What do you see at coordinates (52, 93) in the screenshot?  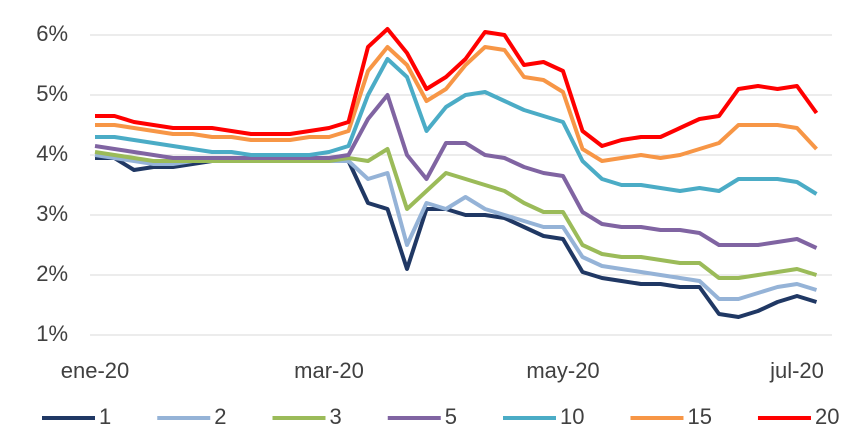 I see `y-tick-label: 5%` at bounding box center [52, 93].